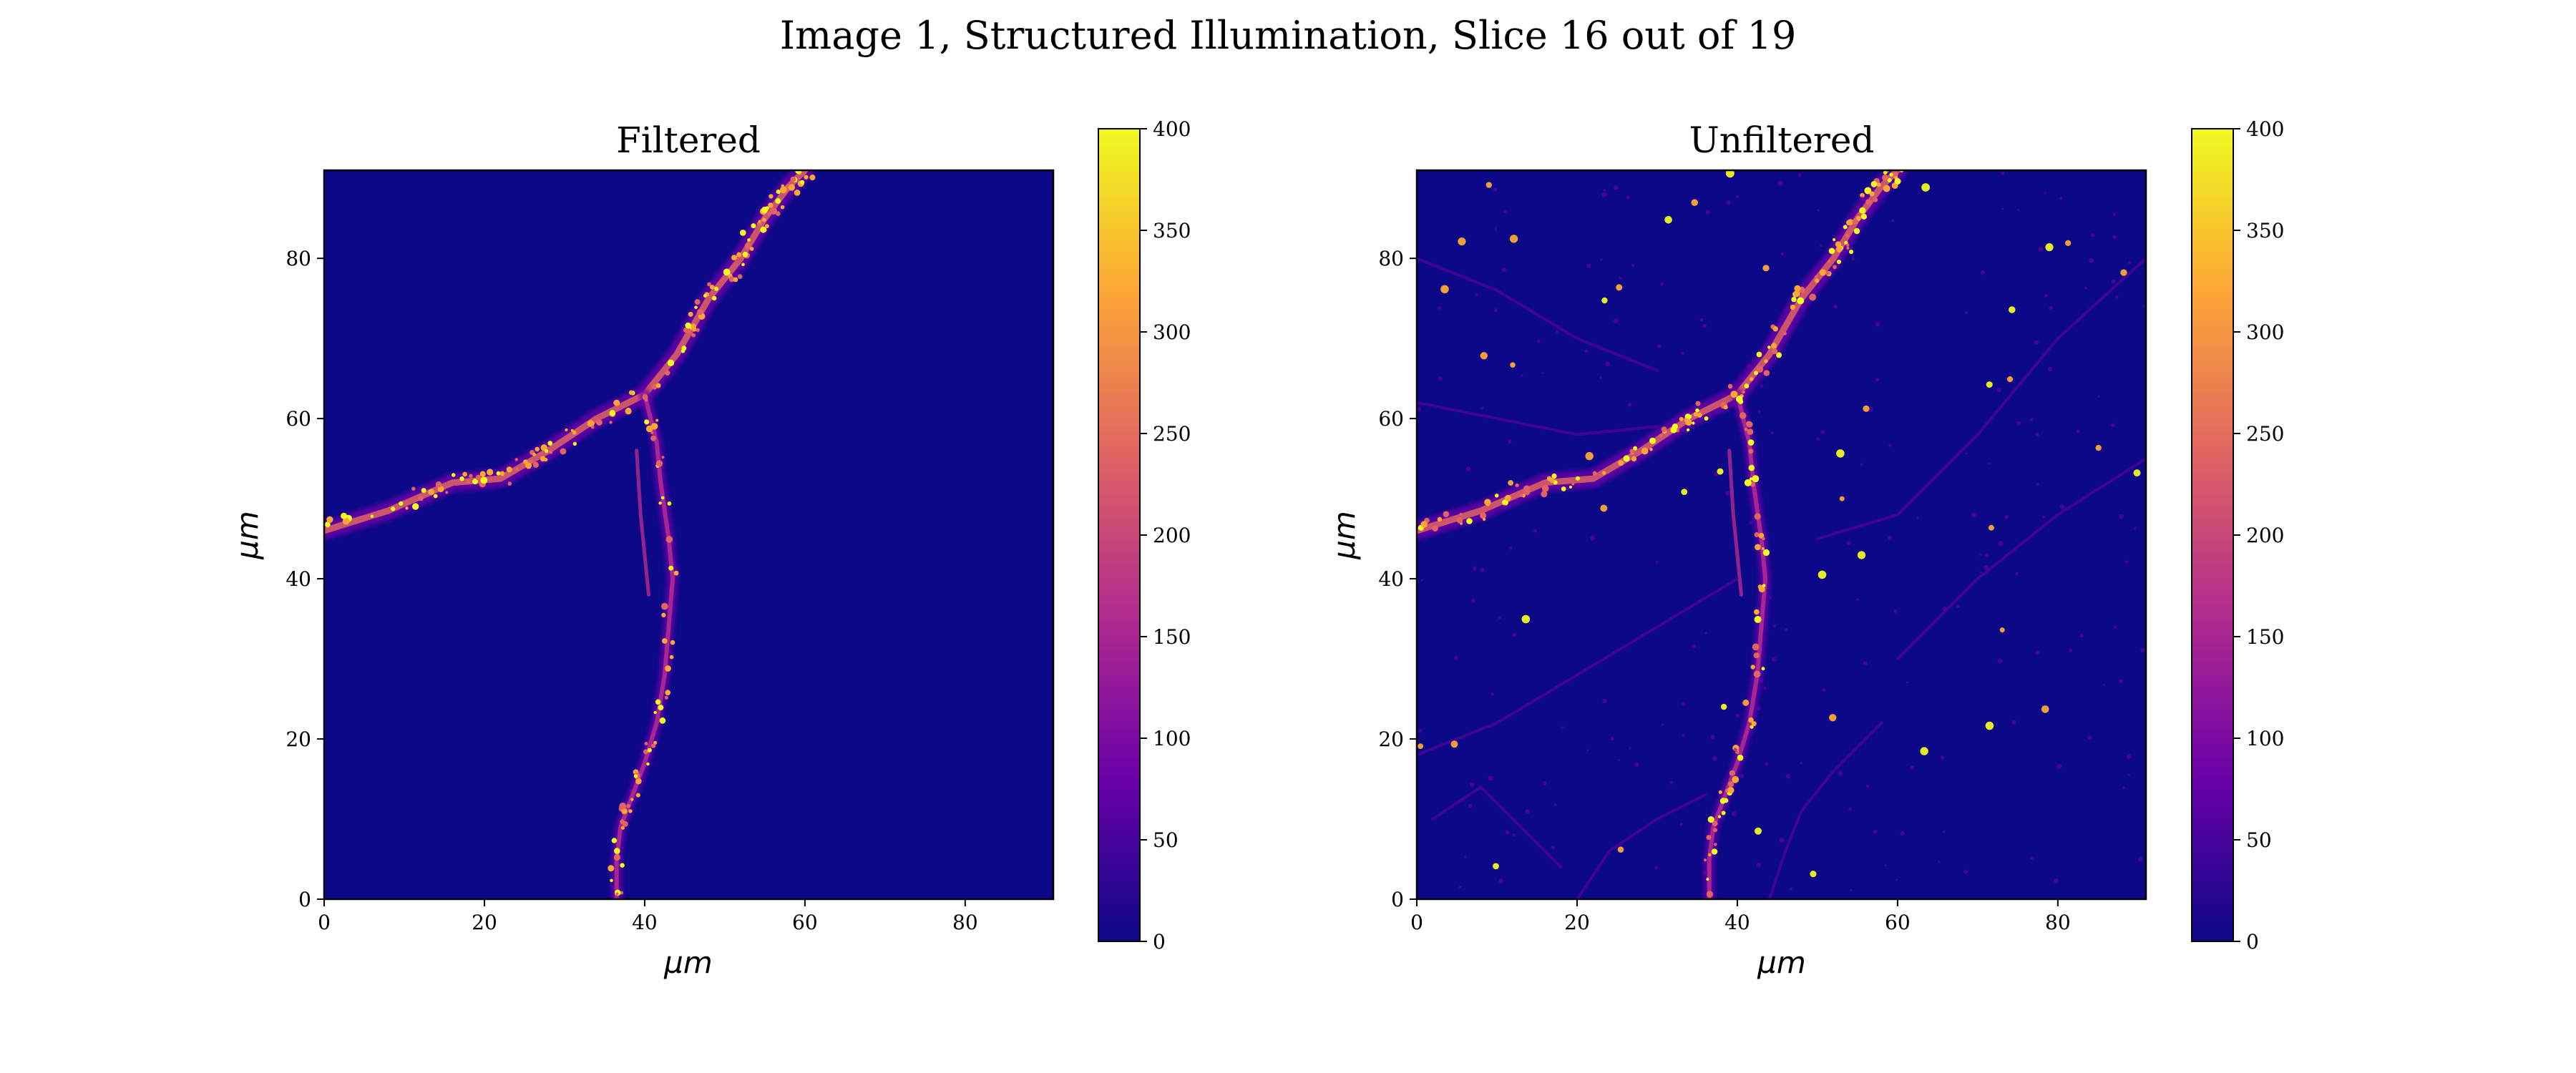  I want to click on colorbar, so click(2212, 535).